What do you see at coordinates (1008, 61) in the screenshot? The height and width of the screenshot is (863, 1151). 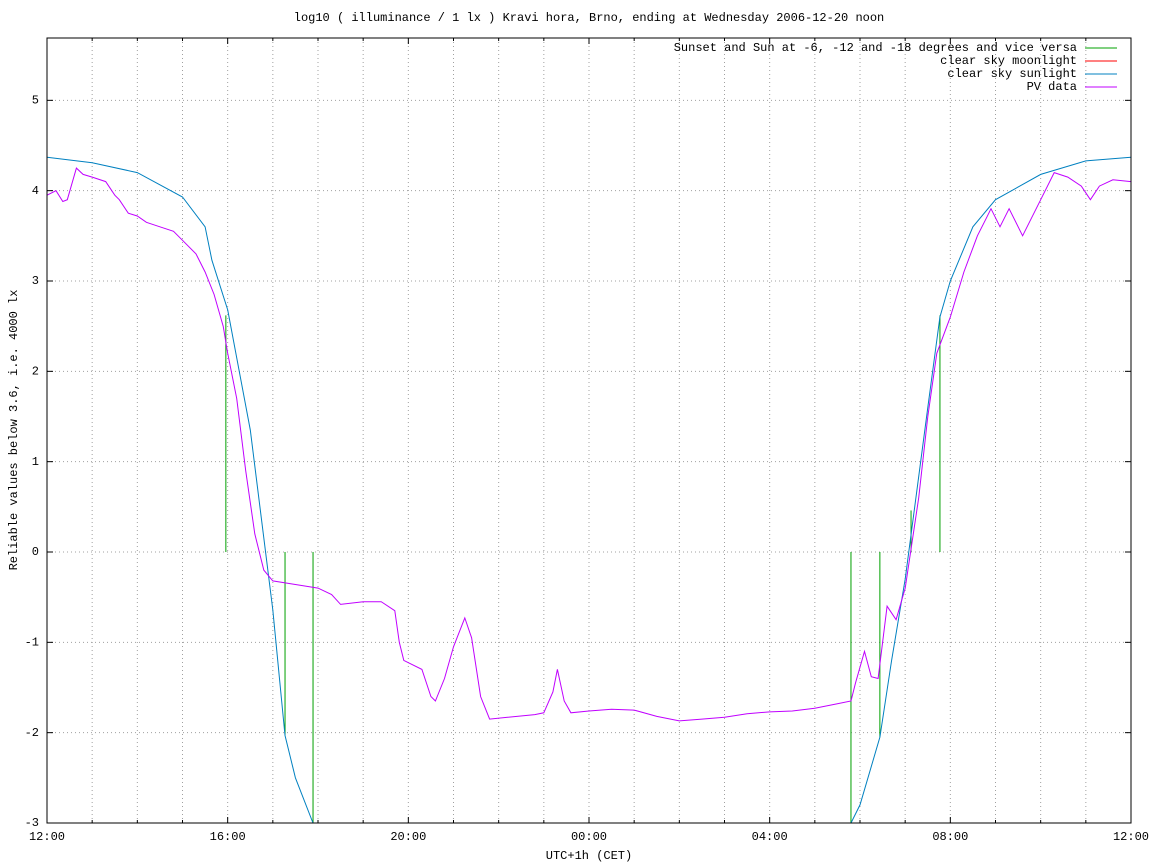 I see `legend-label: clear sky moonlight` at bounding box center [1008, 61].